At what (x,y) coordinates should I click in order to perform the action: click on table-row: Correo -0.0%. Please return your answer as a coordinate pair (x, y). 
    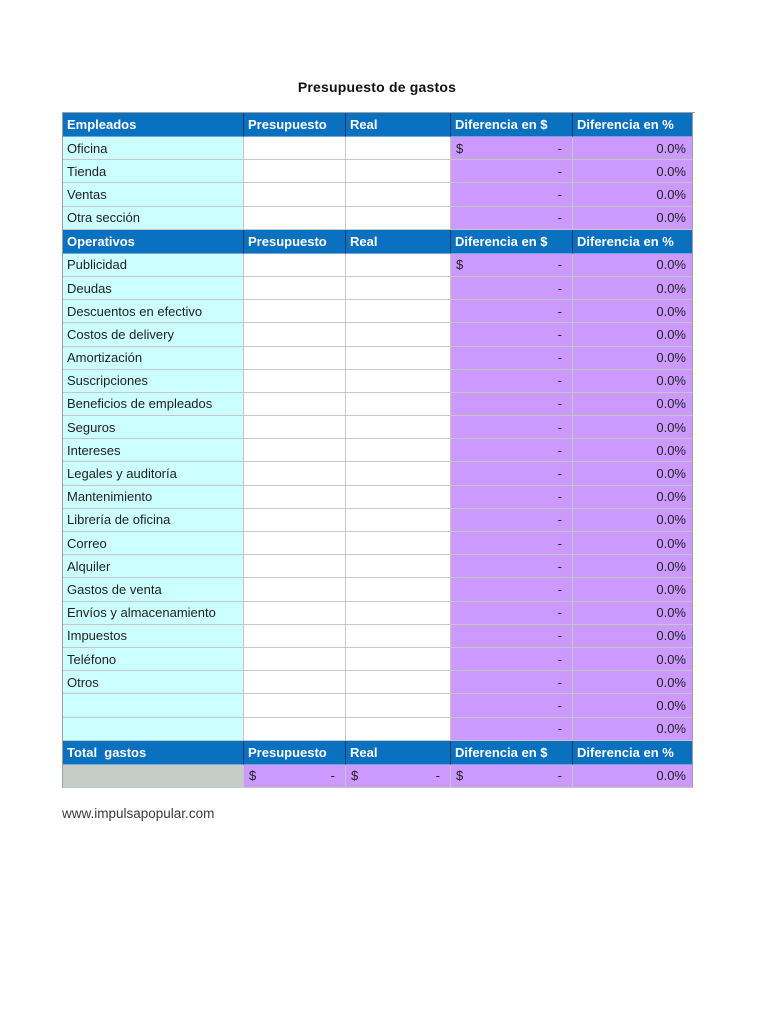
    Looking at the image, I should click on (379, 544).